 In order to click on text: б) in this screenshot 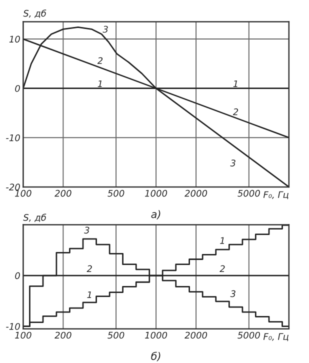, I will do `click(155, 357)`.